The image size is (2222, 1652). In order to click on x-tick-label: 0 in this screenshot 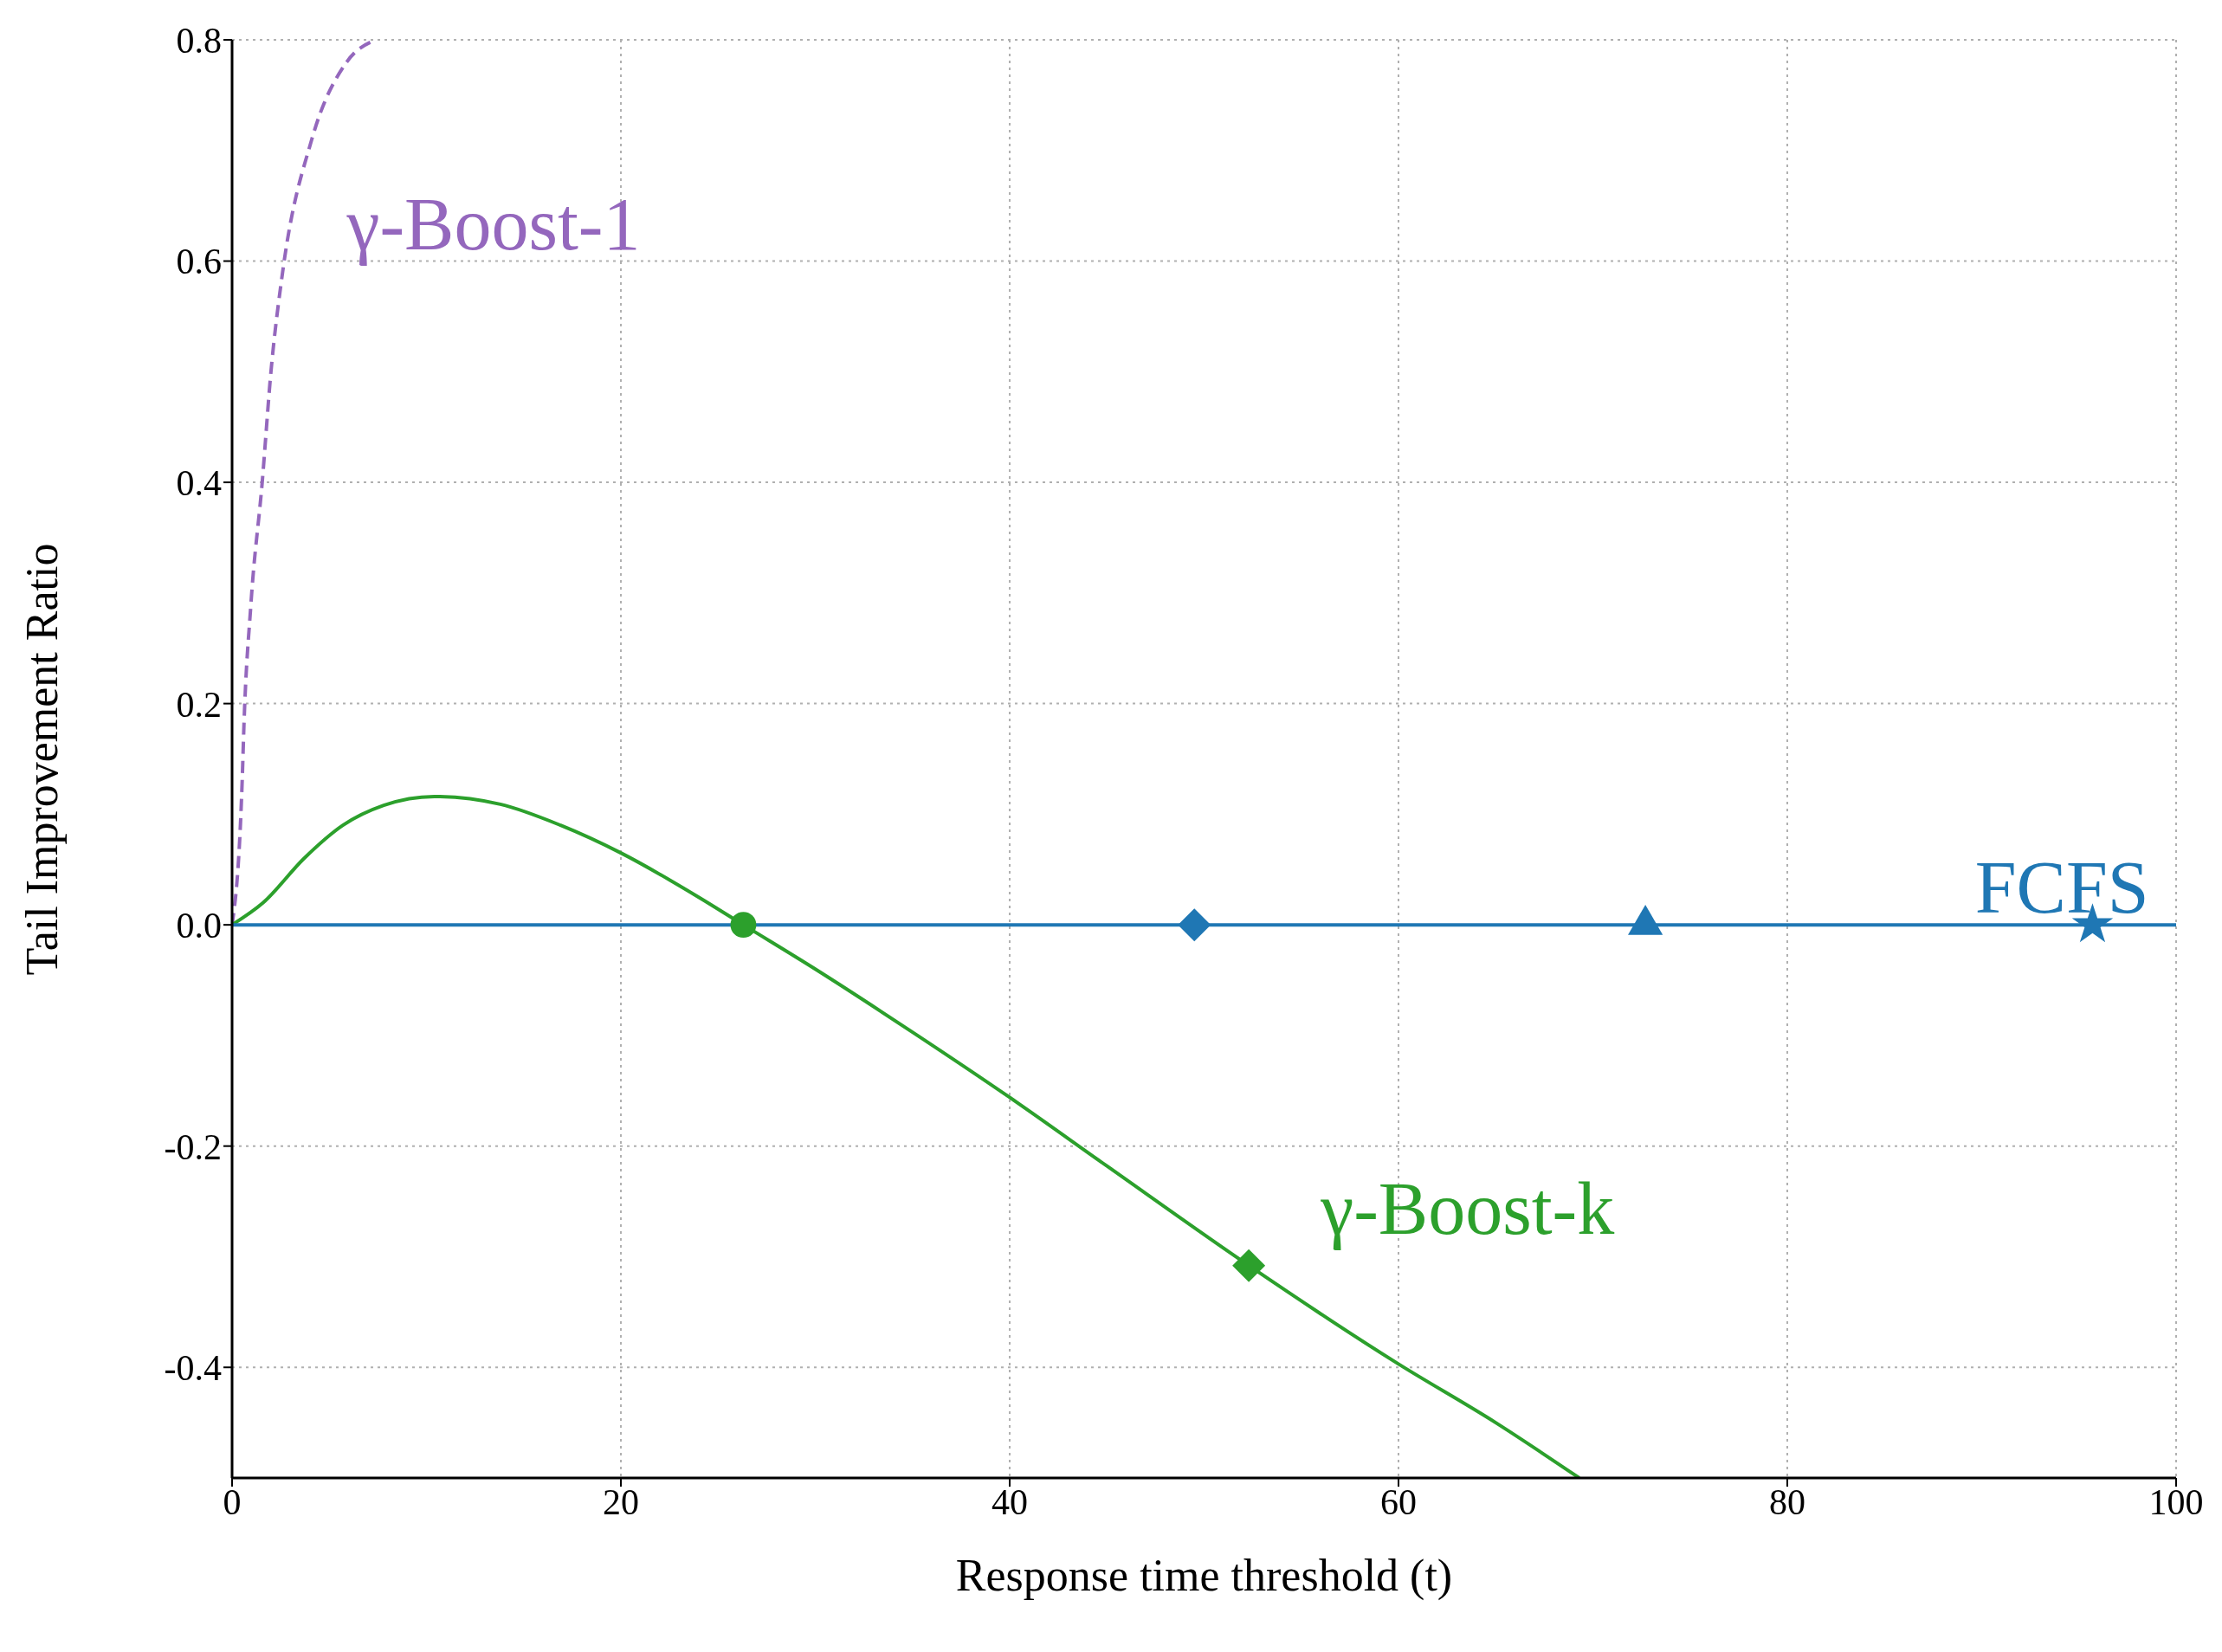, I will do `click(233, 1502)`.